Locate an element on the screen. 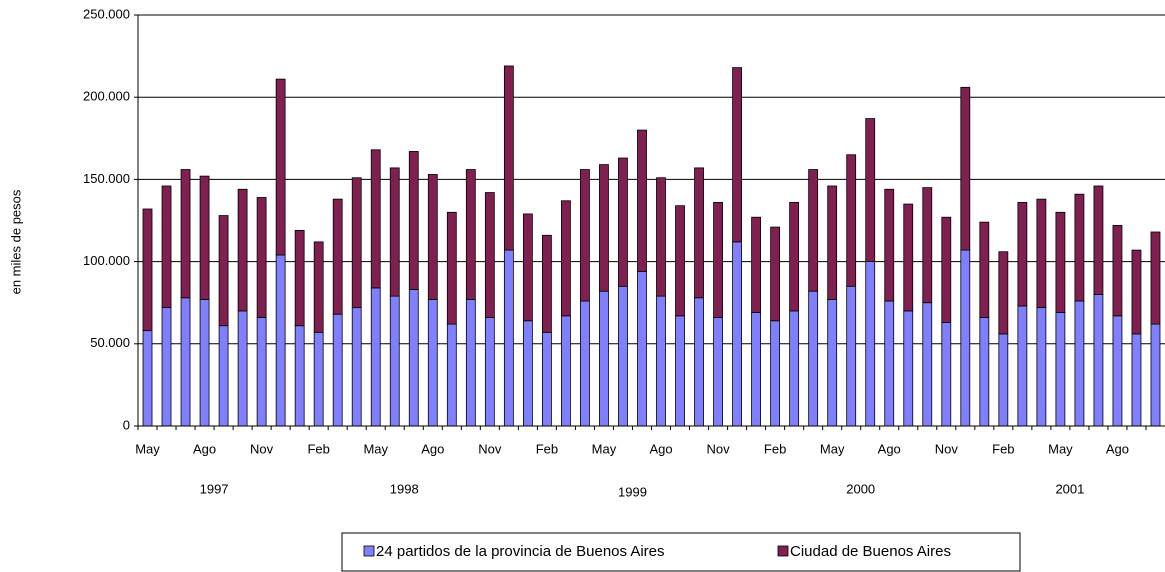 The width and height of the screenshot is (1165, 572). y-tick-label: 50.000 is located at coordinates (110, 342).